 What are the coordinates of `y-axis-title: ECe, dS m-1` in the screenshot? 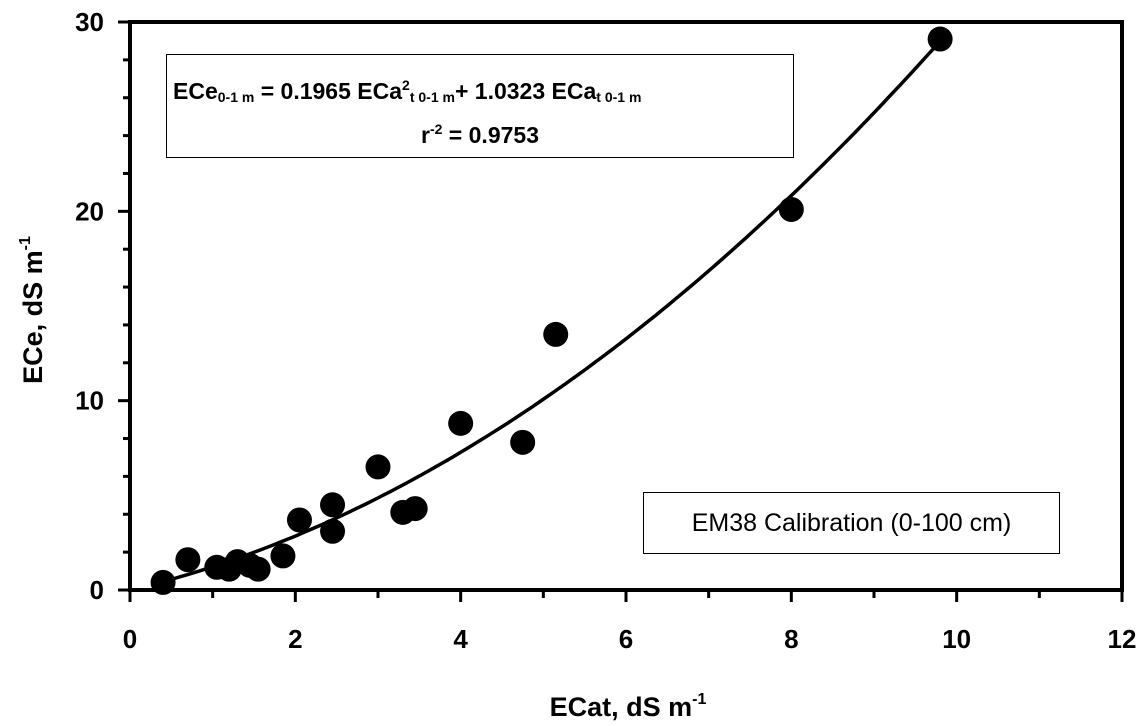 It's located at (32, 310).